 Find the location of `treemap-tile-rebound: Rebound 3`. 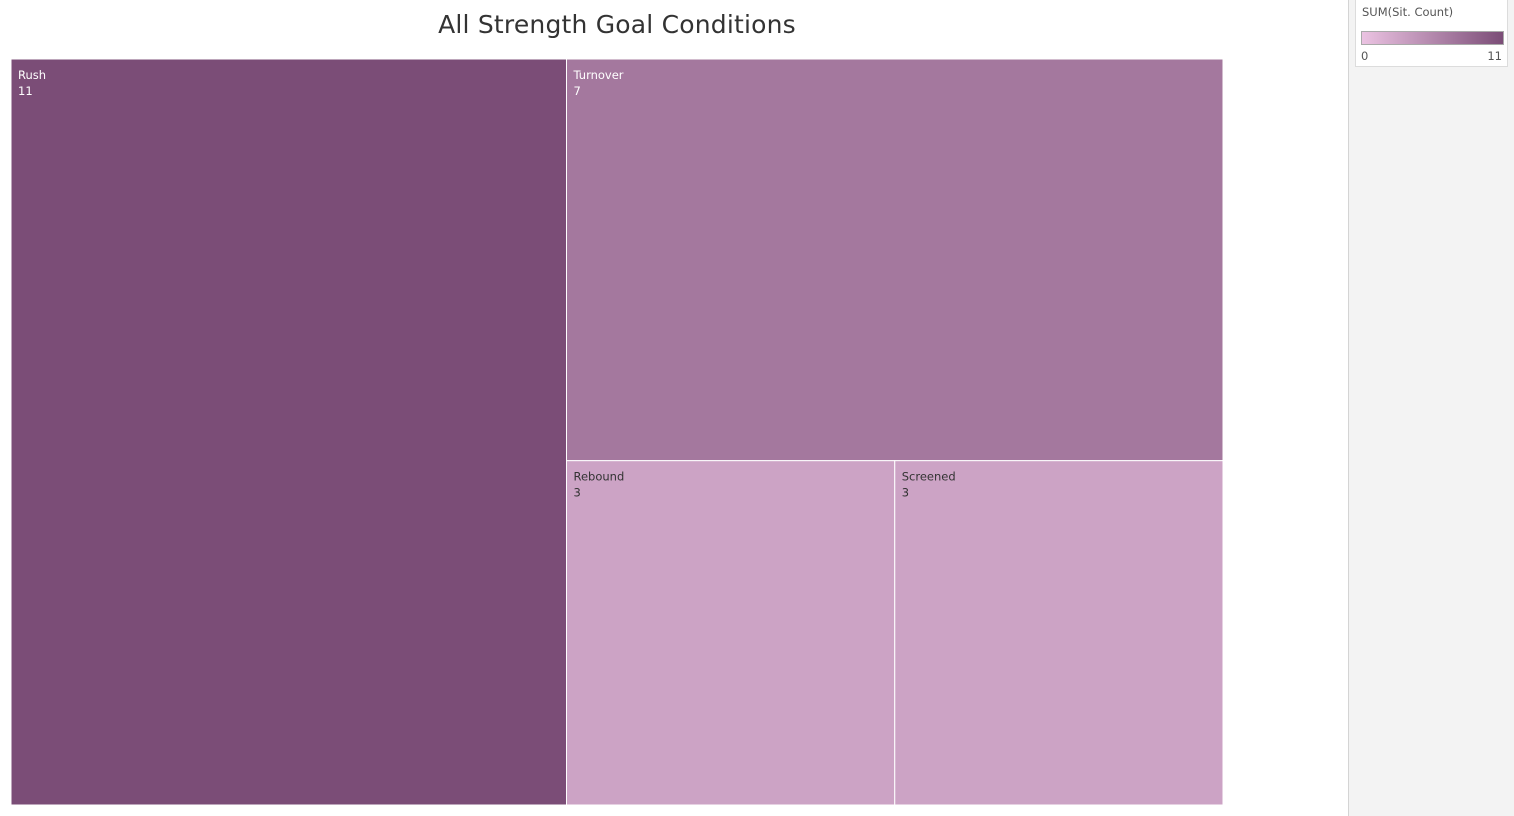

treemap-tile-rebound: Rebound 3 is located at coordinates (731, 633).